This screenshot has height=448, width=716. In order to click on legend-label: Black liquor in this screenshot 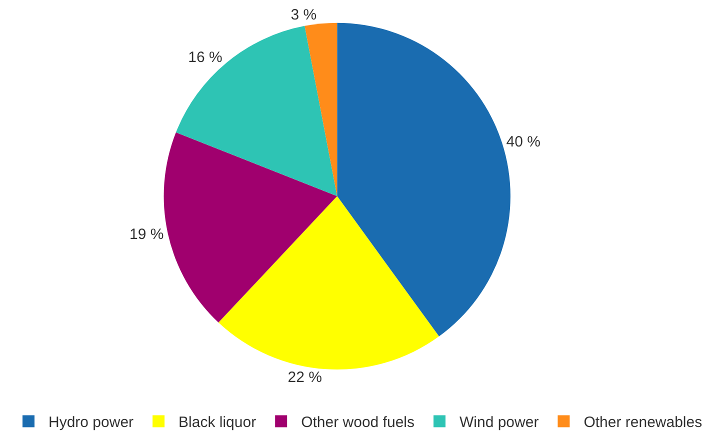, I will do `click(217, 423)`.